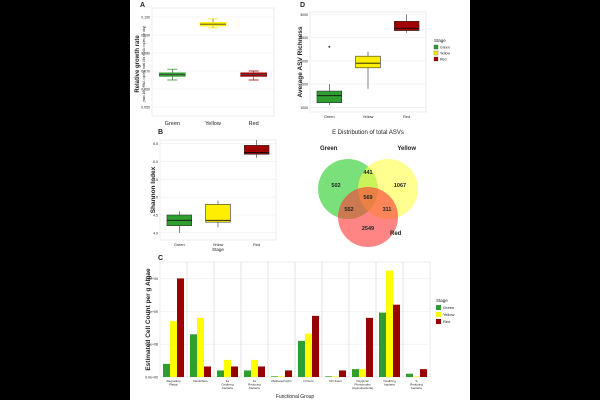 The image size is (600, 400). Describe the element at coordinates (362, 388) in the screenshot. I see `x-tick-label-C: (Cyanobacteria)` at that location.